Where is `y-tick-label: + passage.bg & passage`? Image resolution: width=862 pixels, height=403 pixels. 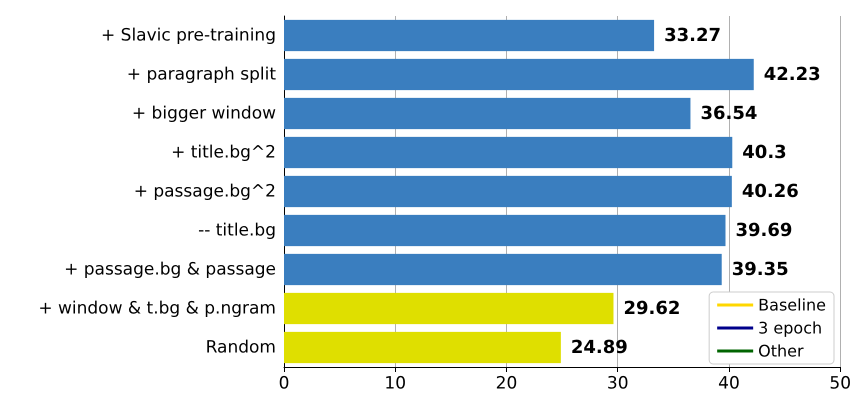 y-tick-label: + passage.bg & passage is located at coordinates (170, 270).